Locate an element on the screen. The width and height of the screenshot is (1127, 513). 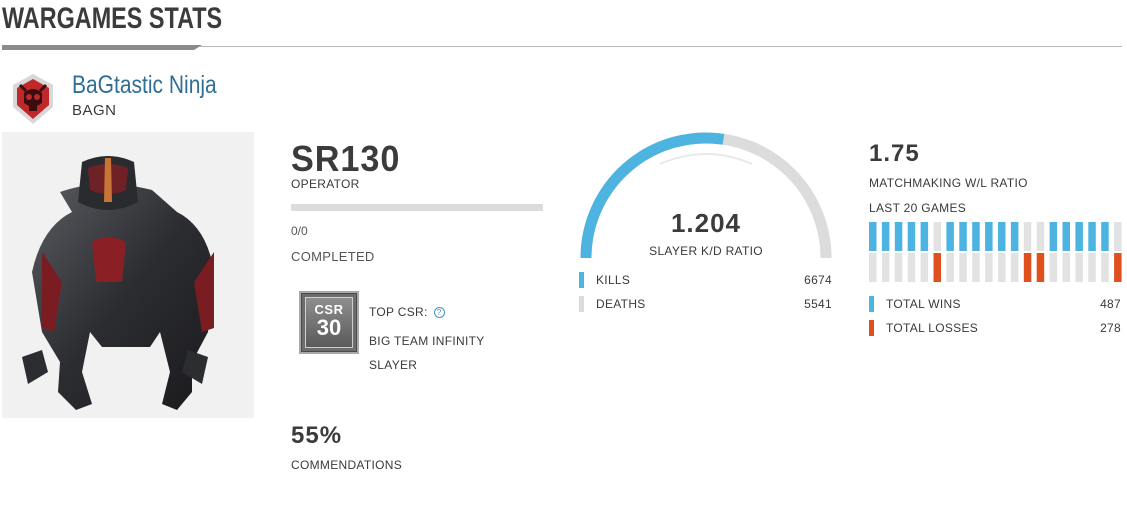
top-csr-heading: TOP CSR:? is located at coordinates (407, 312).